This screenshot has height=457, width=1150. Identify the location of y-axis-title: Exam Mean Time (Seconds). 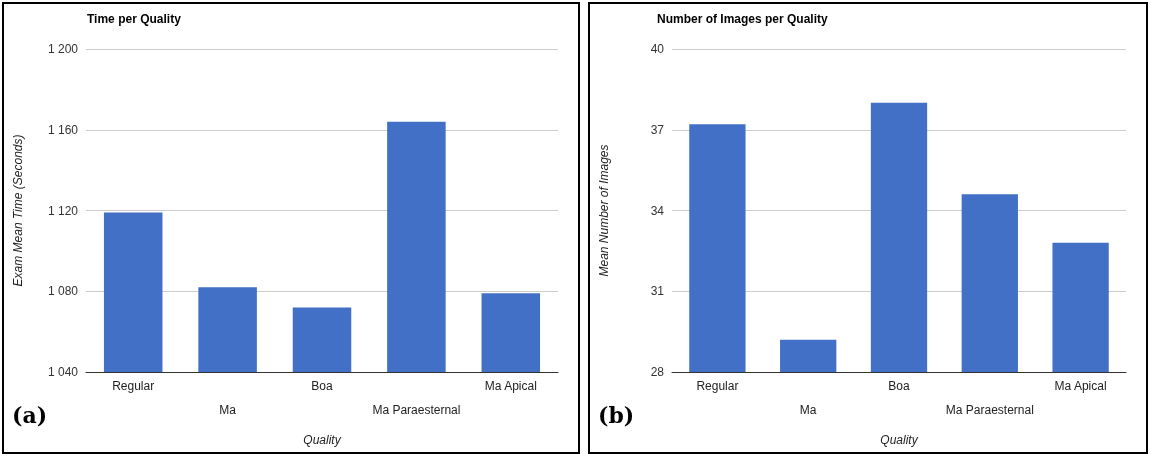
(18, 210).